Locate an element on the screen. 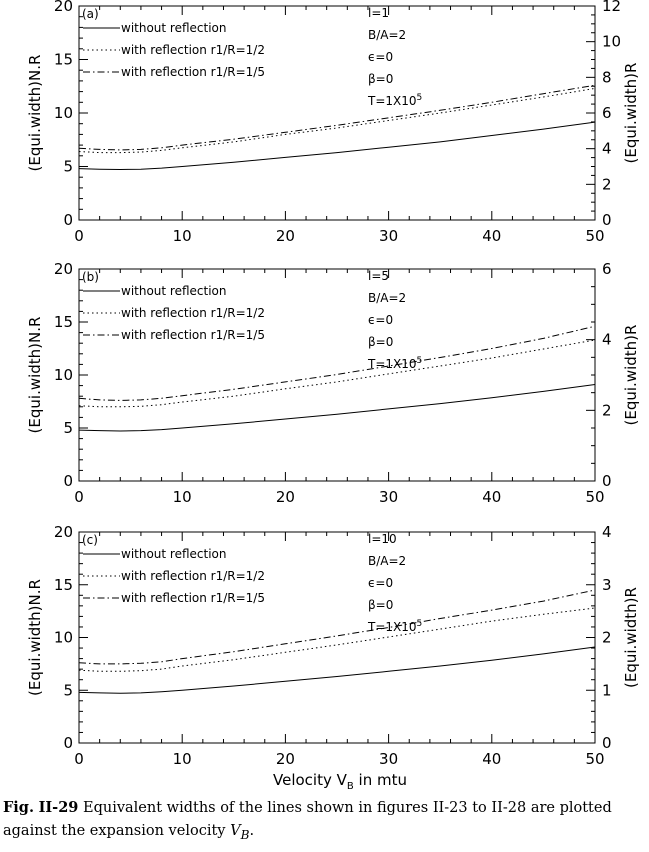 Image resolution: width=649 pixels, height=852 pixels. param-l: l=5 is located at coordinates (378, 276).